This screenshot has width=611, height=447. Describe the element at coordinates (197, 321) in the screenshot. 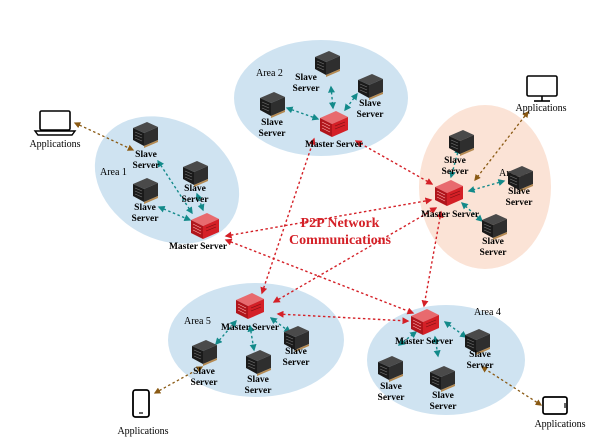

I see `area-5-label: Area 5` at that location.